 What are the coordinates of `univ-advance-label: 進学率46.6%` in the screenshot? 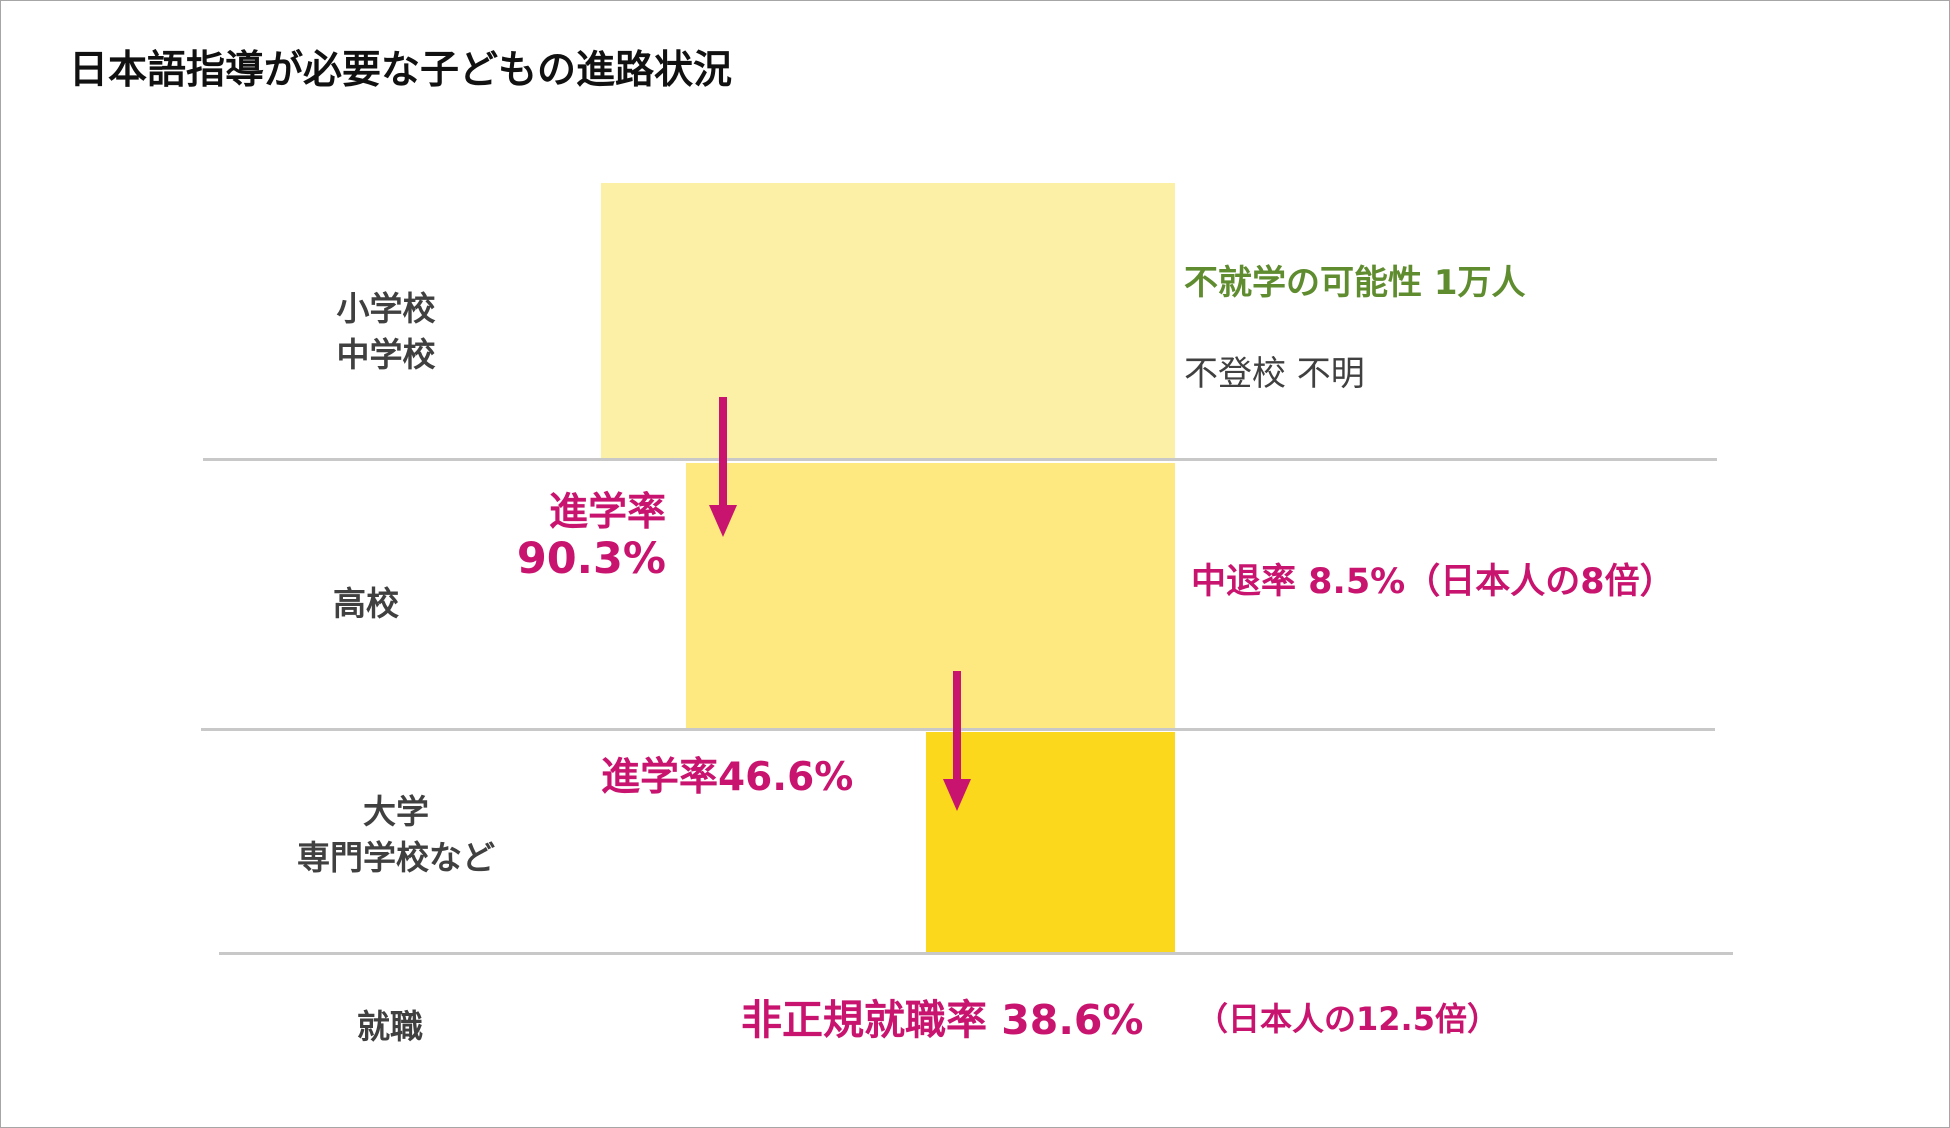 It's located at (727, 777).